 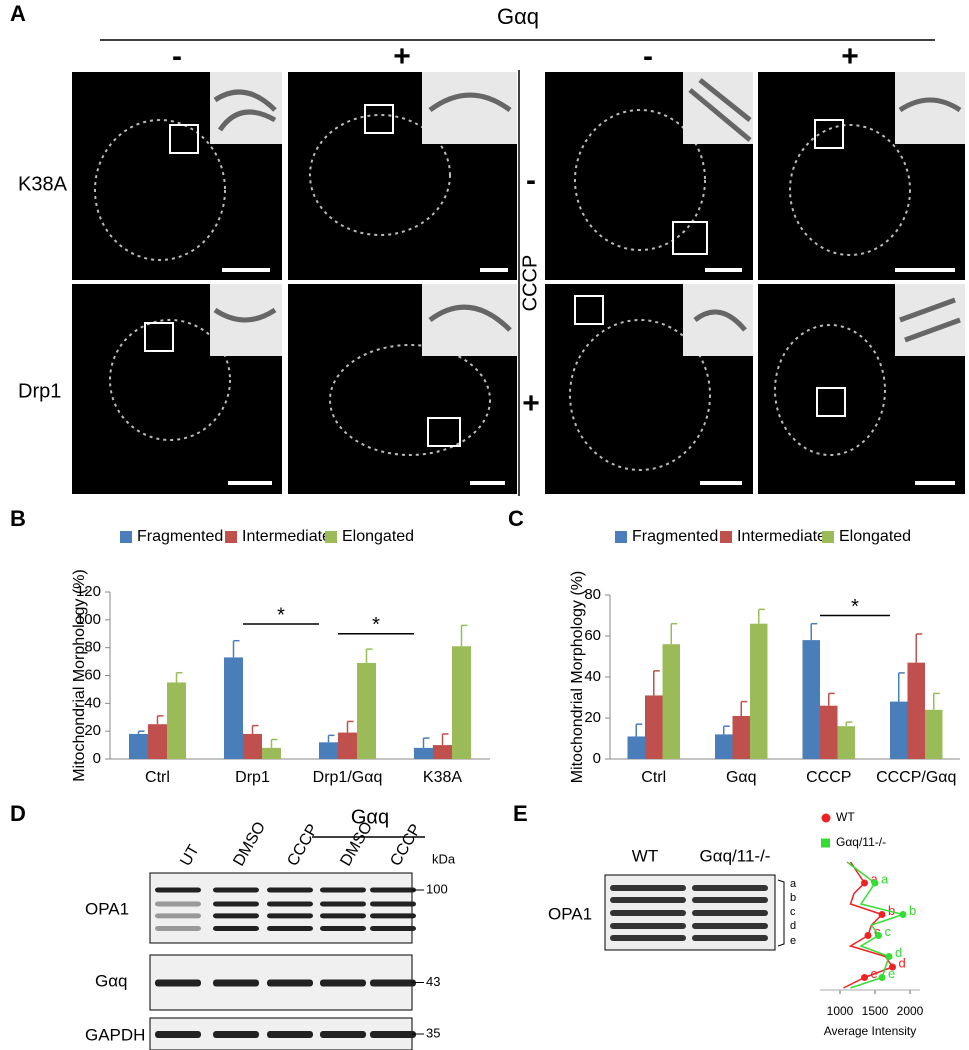 What do you see at coordinates (570, 913) in the screenshot?
I see `blot-label: OPA1` at bounding box center [570, 913].